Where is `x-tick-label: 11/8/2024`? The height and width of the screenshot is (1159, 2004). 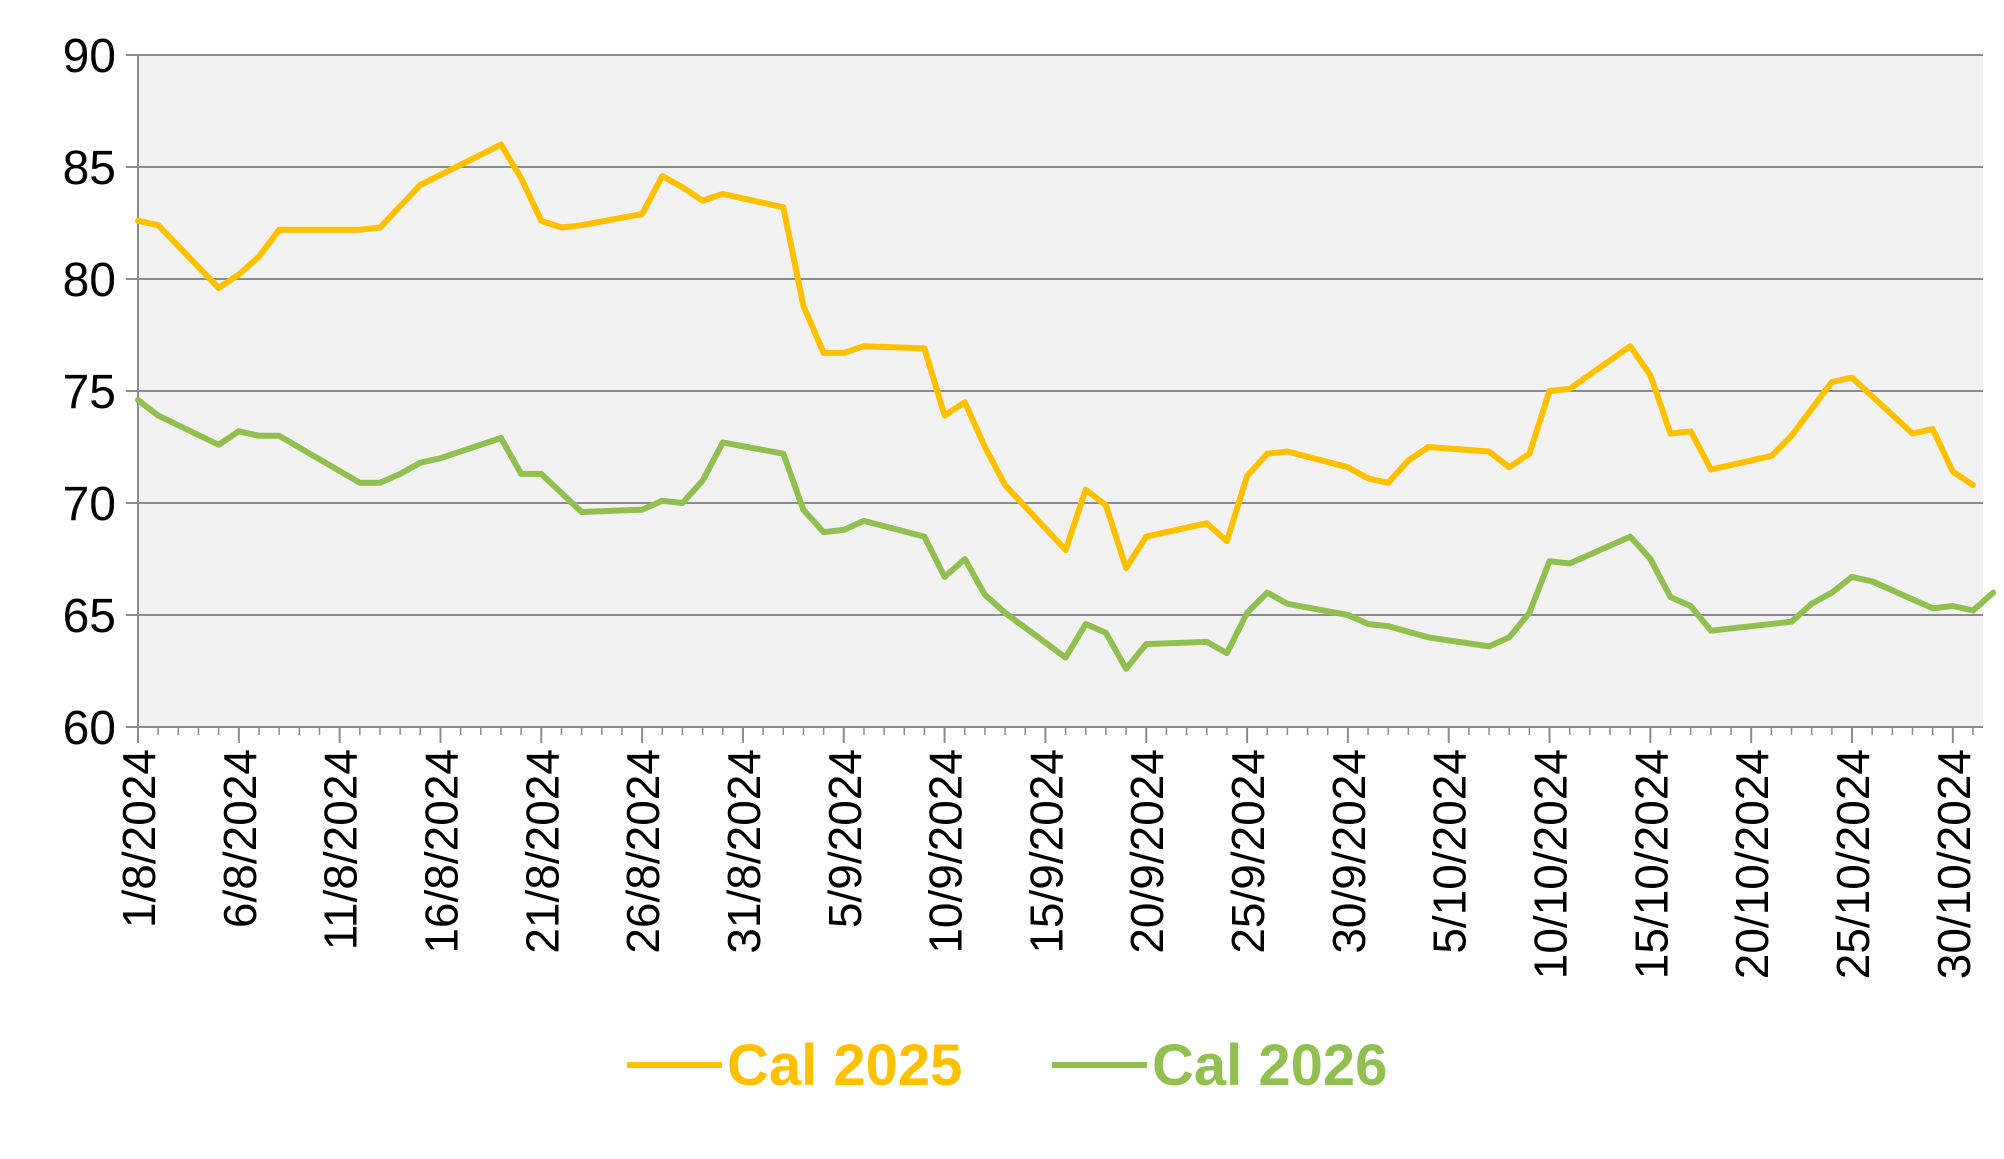 x-tick-label: 11/8/2024 is located at coordinates (341, 849).